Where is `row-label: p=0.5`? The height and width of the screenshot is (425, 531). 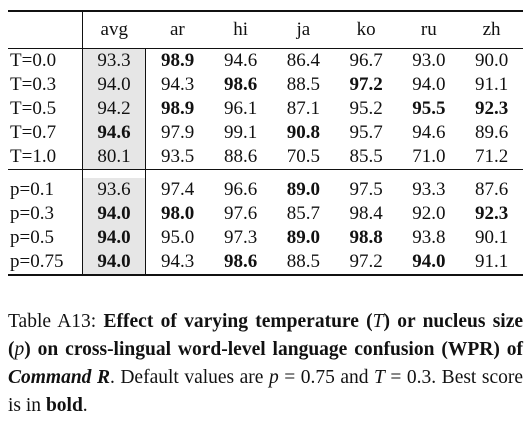
row-label: p=0.5 is located at coordinates (32, 237).